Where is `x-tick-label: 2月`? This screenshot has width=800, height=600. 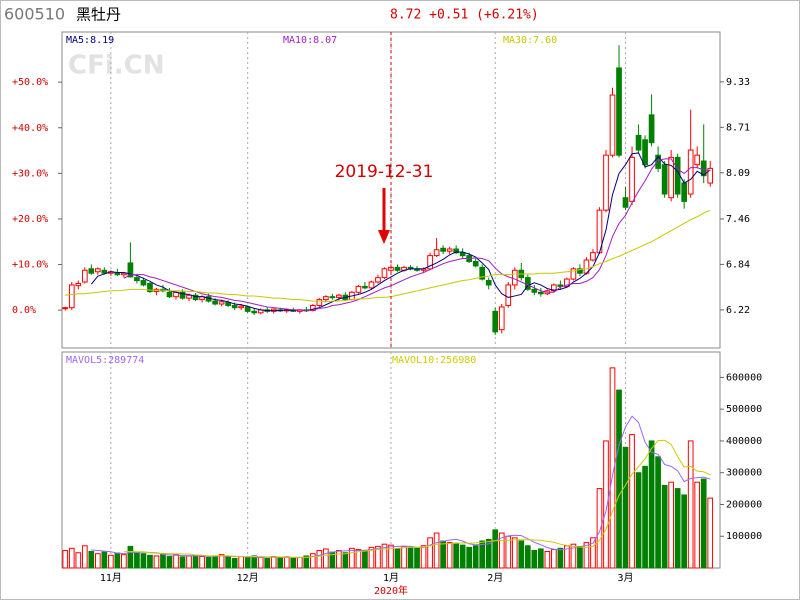 x-tick-label: 2月 is located at coordinates (495, 578).